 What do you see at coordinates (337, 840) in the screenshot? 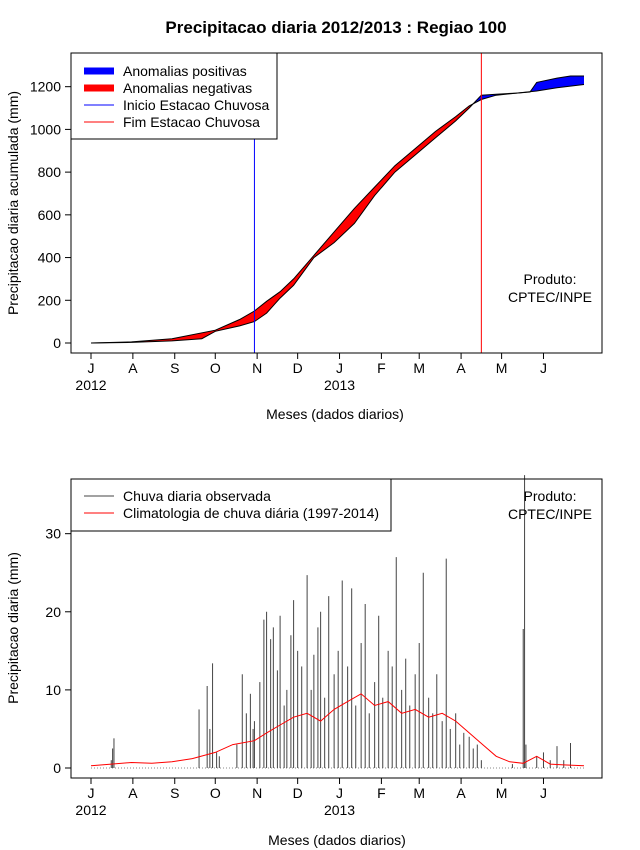
I see `x-axis-label-bottom: Meses (dados diarios)` at bounding box center [337, 840].